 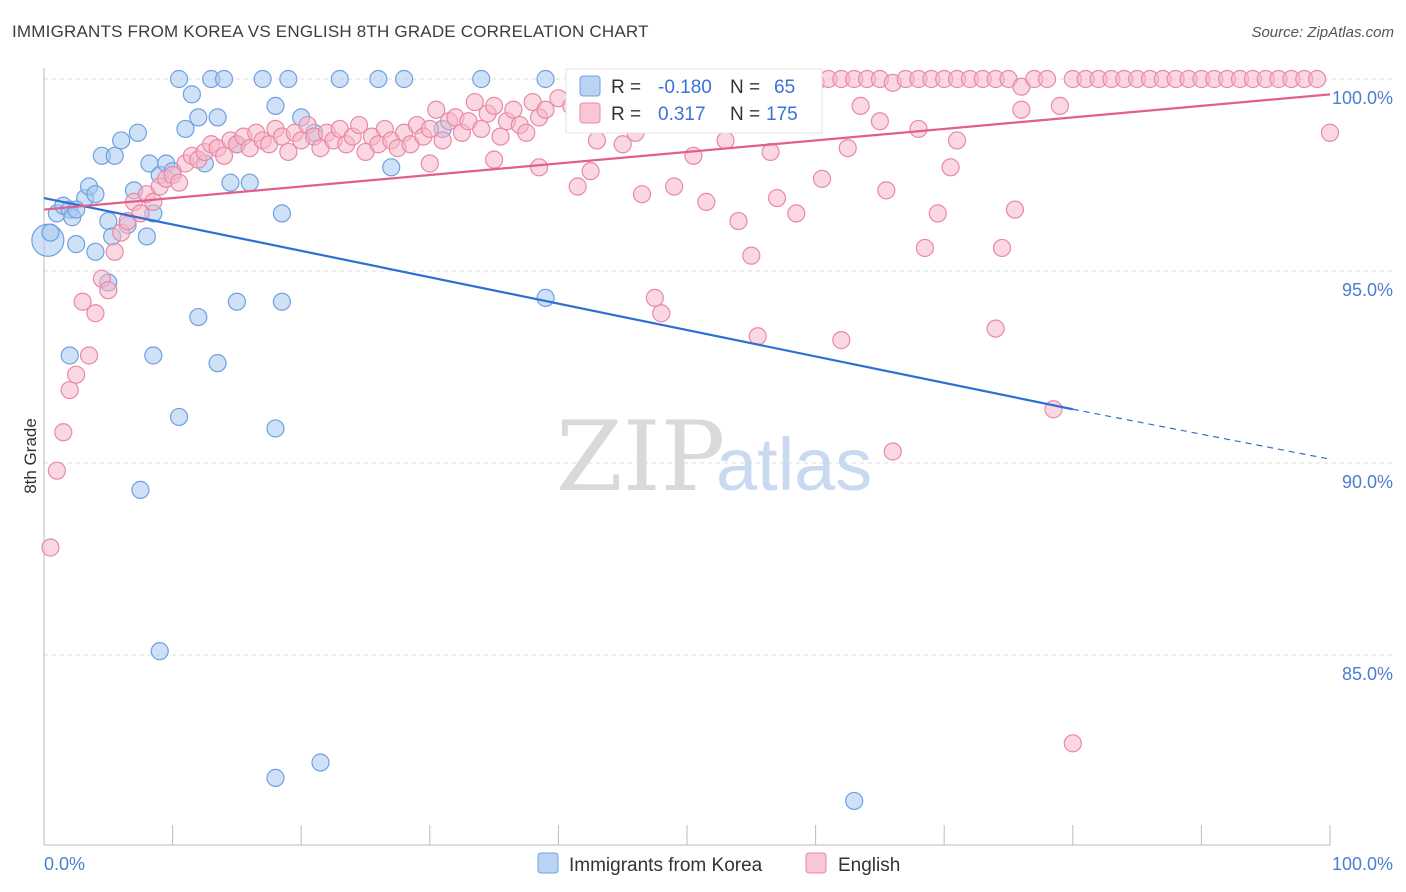 What do you see at coordinates (1362, 98) in the screenshot?
I see `y-tick-label: 100.0%` at bounding box center [1362, 98].